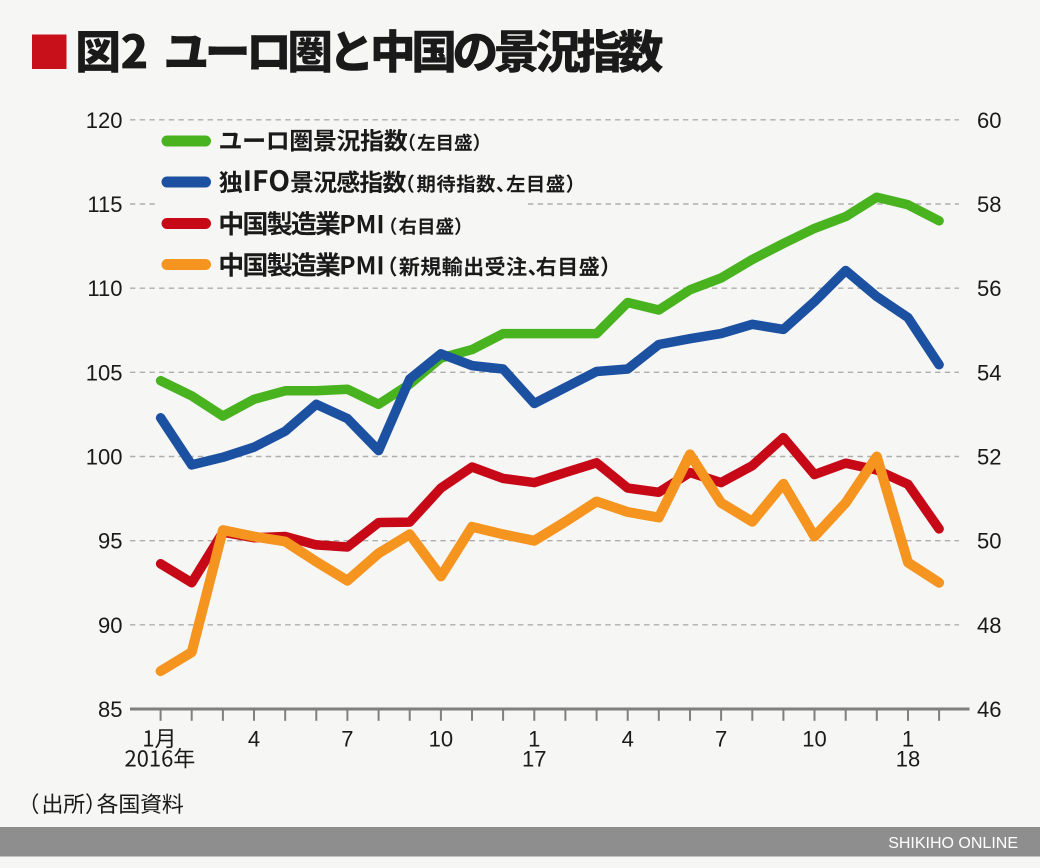 This screenshot has height=868, width=1040. Describe the element at coordinates (953, 843) in the screenshot. I see `svg-text: SHIKIHO ONLINE` at that location.